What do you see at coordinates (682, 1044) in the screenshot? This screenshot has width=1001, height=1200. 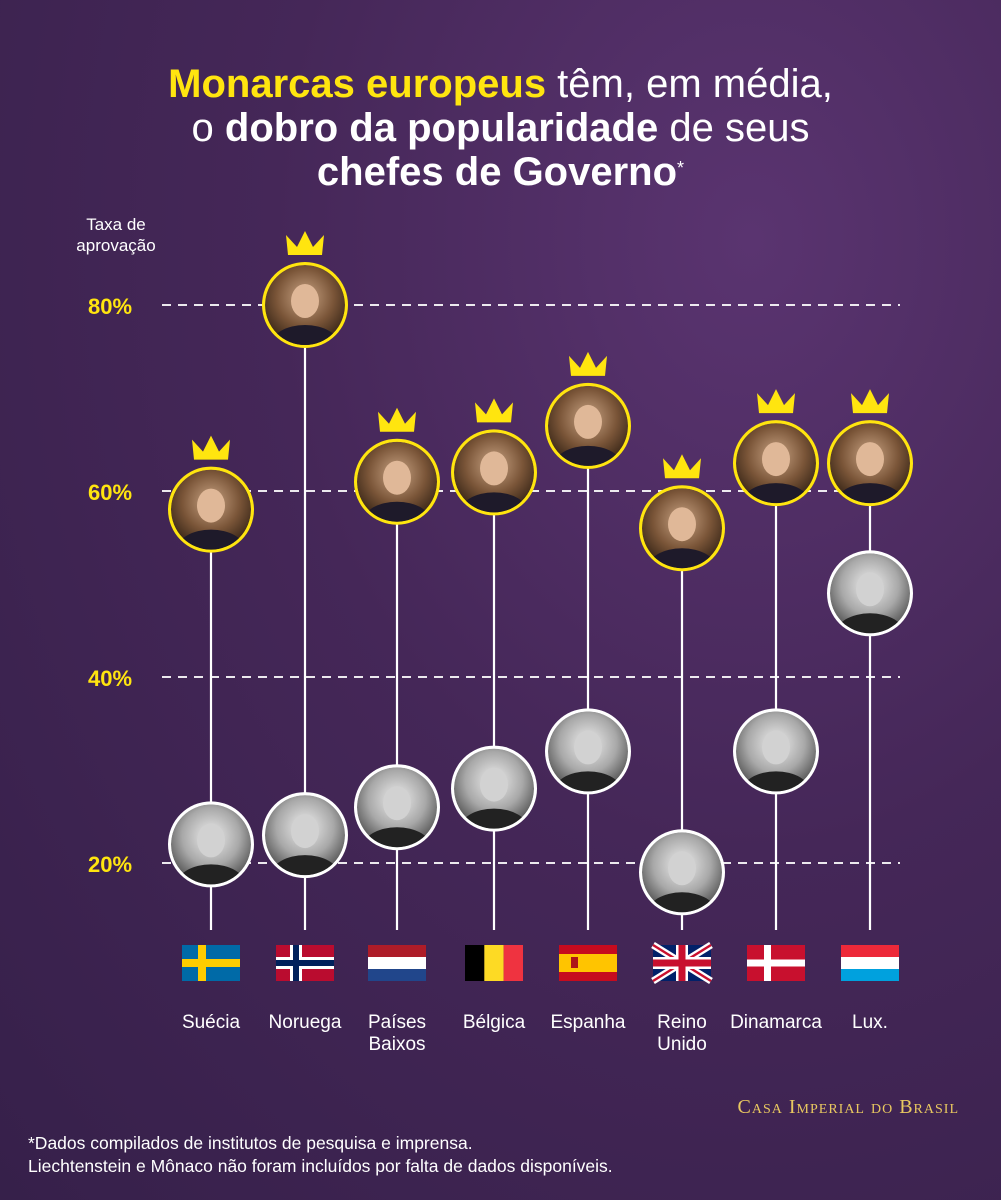 I see `country-label-line: Unido` at bounding box center [682, 1044].